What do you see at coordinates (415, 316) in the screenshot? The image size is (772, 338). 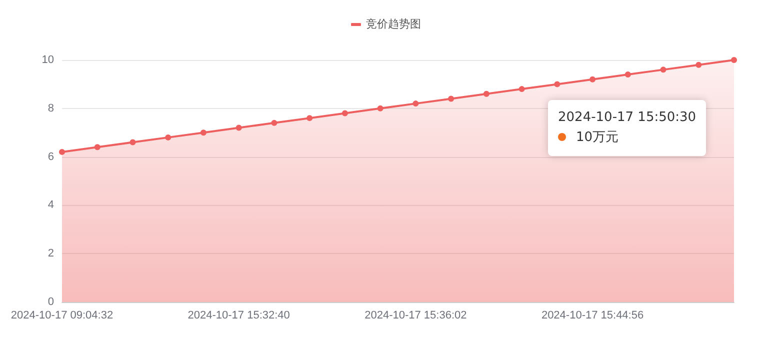 I see `x-tick-label: 2024-10-17 15:36:02` at bounding box center [415, 316].